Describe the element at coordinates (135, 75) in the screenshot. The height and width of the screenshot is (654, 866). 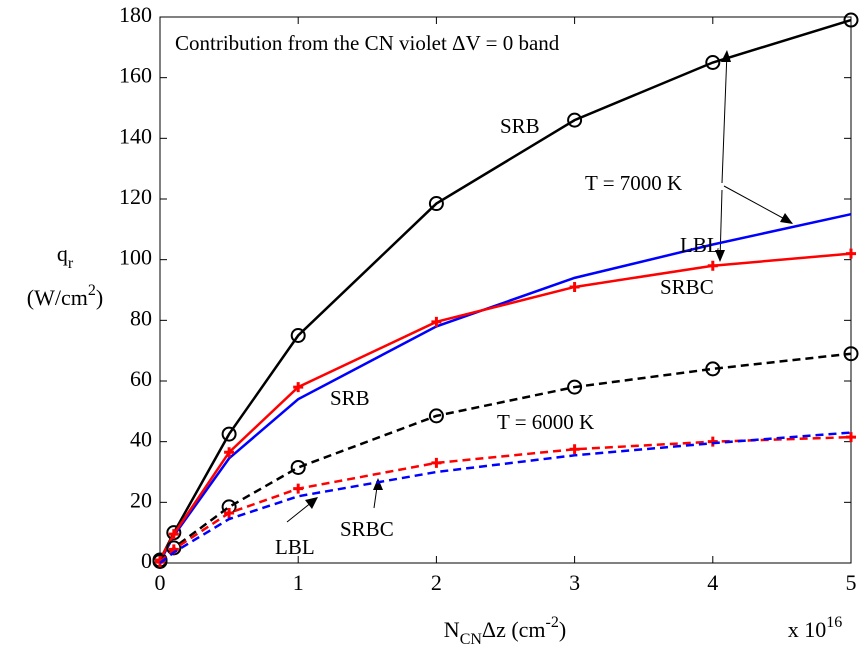
I see `y-tick-label: 160` at that location.